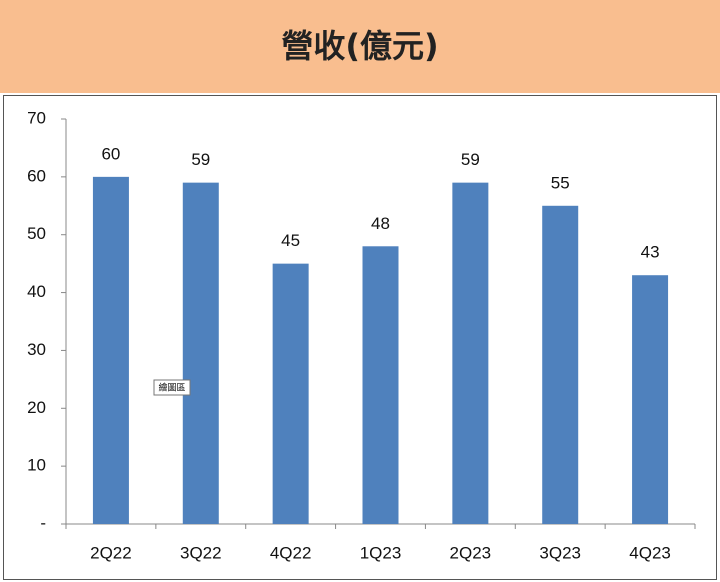 This screenshot has width=720, height=582. Describe the element at coordinates (43, 522) in the screenshot. I see `y-tick-label: -` at that location.